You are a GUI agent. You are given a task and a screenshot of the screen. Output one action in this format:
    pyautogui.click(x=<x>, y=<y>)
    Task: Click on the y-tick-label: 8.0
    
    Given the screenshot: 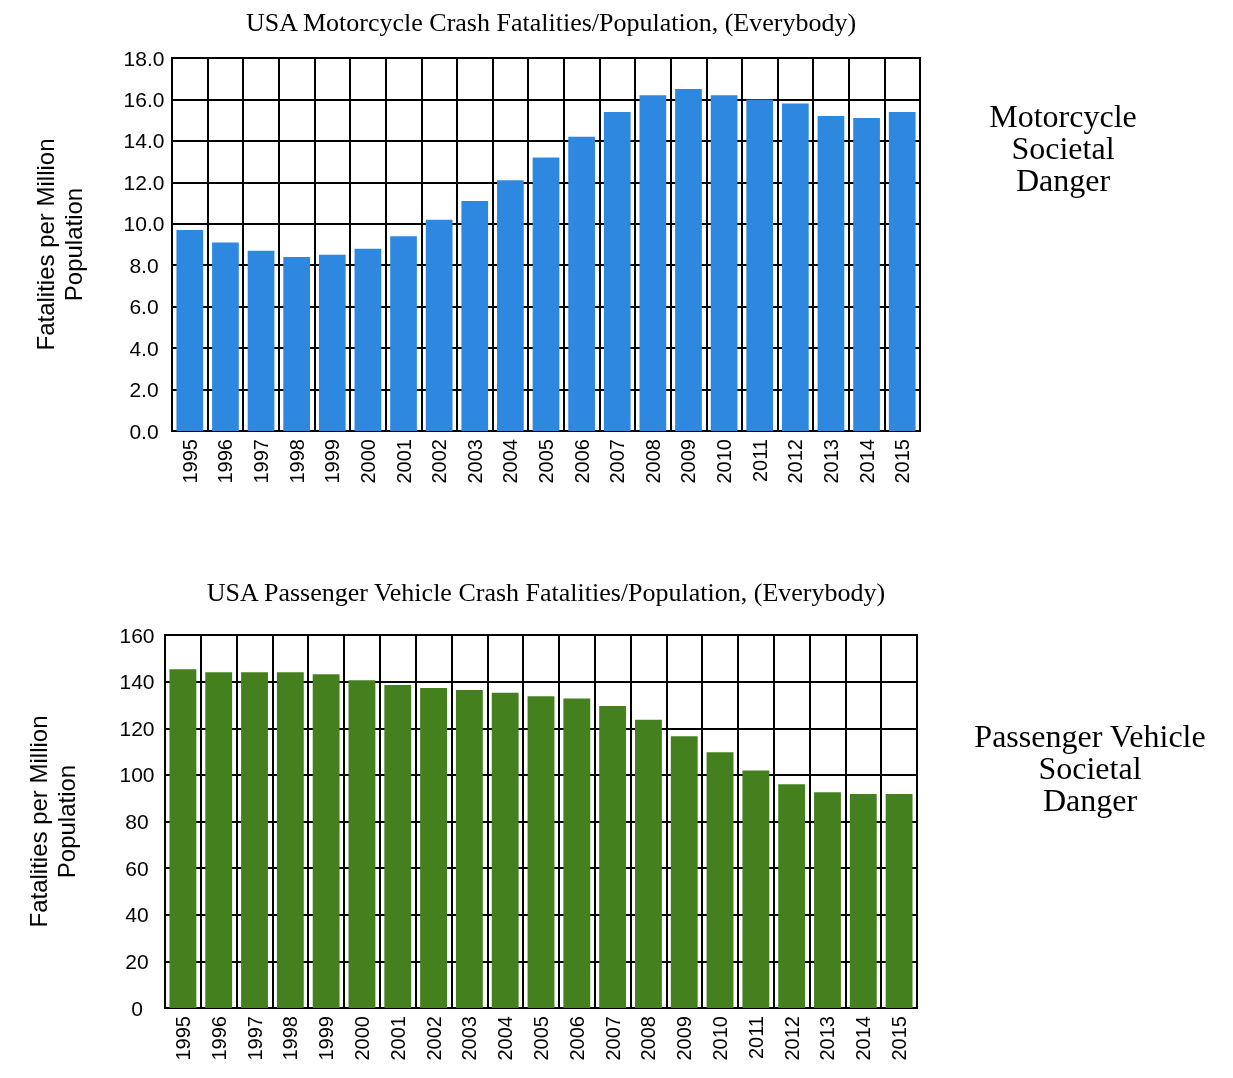 What is the action you would take?
    pyautogui.click(x=144, y=265)
    